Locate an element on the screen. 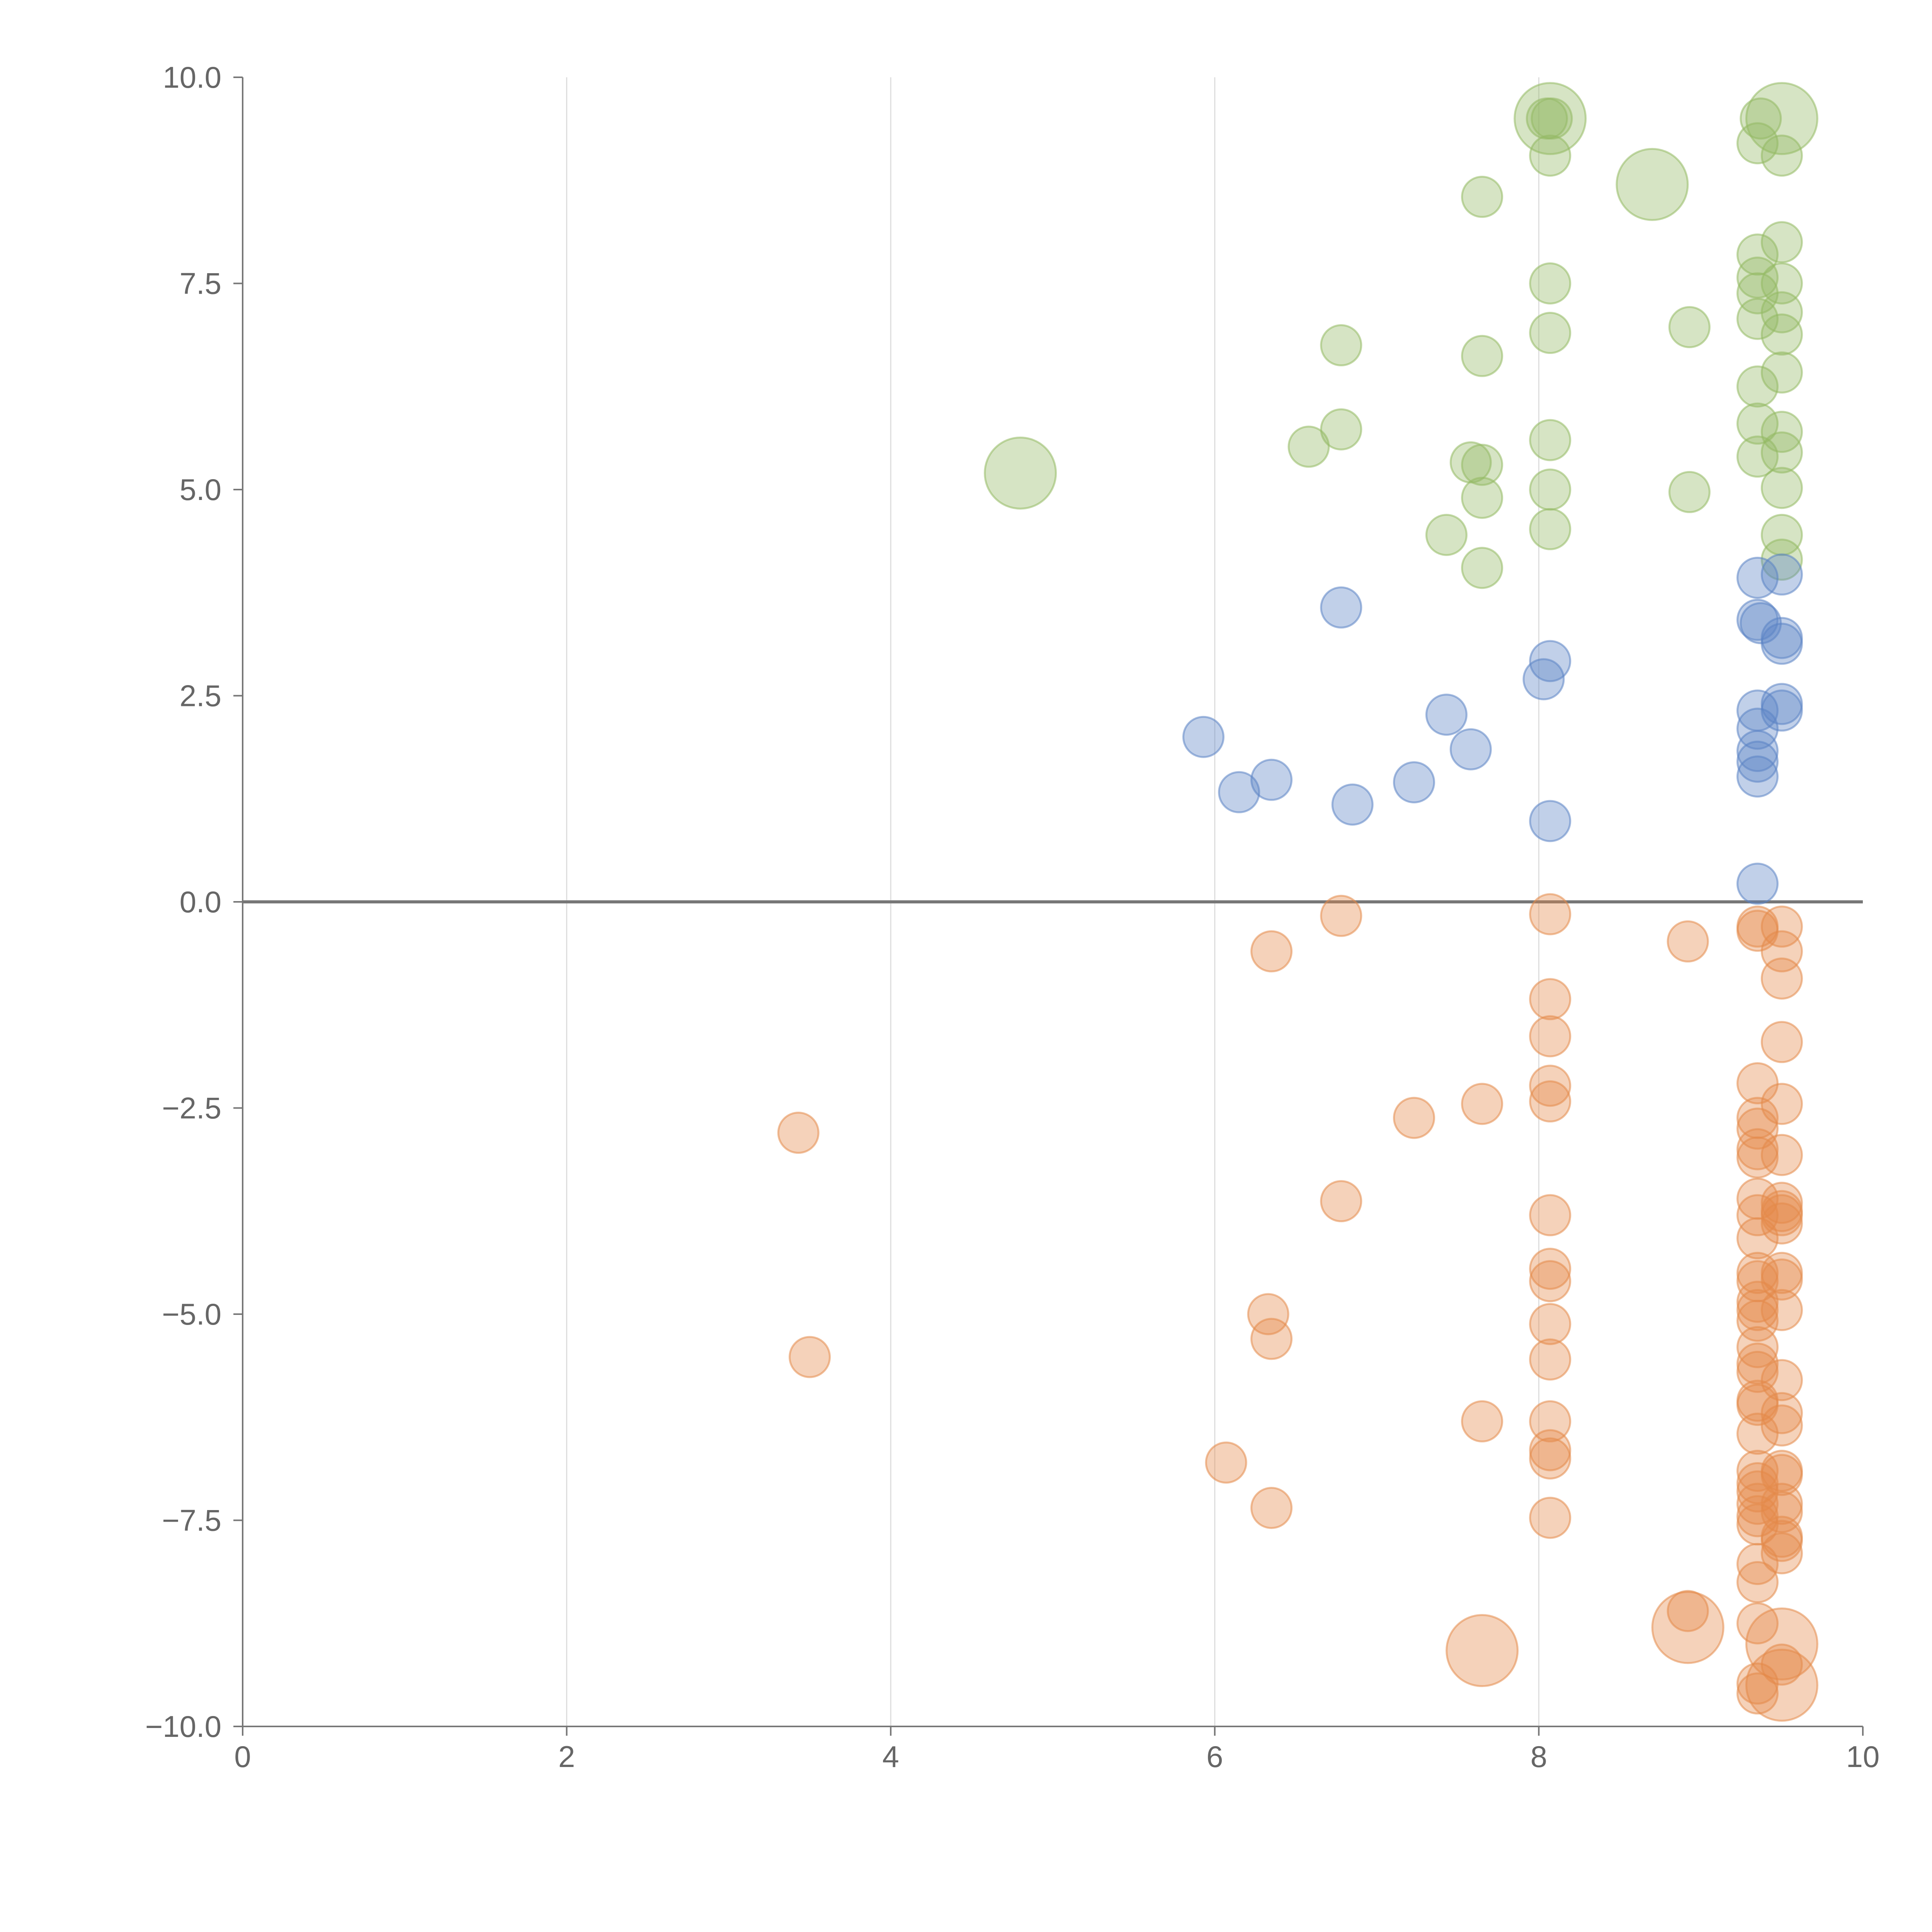  y-tick-label: 5.0 is located at coordinates (200, 490).